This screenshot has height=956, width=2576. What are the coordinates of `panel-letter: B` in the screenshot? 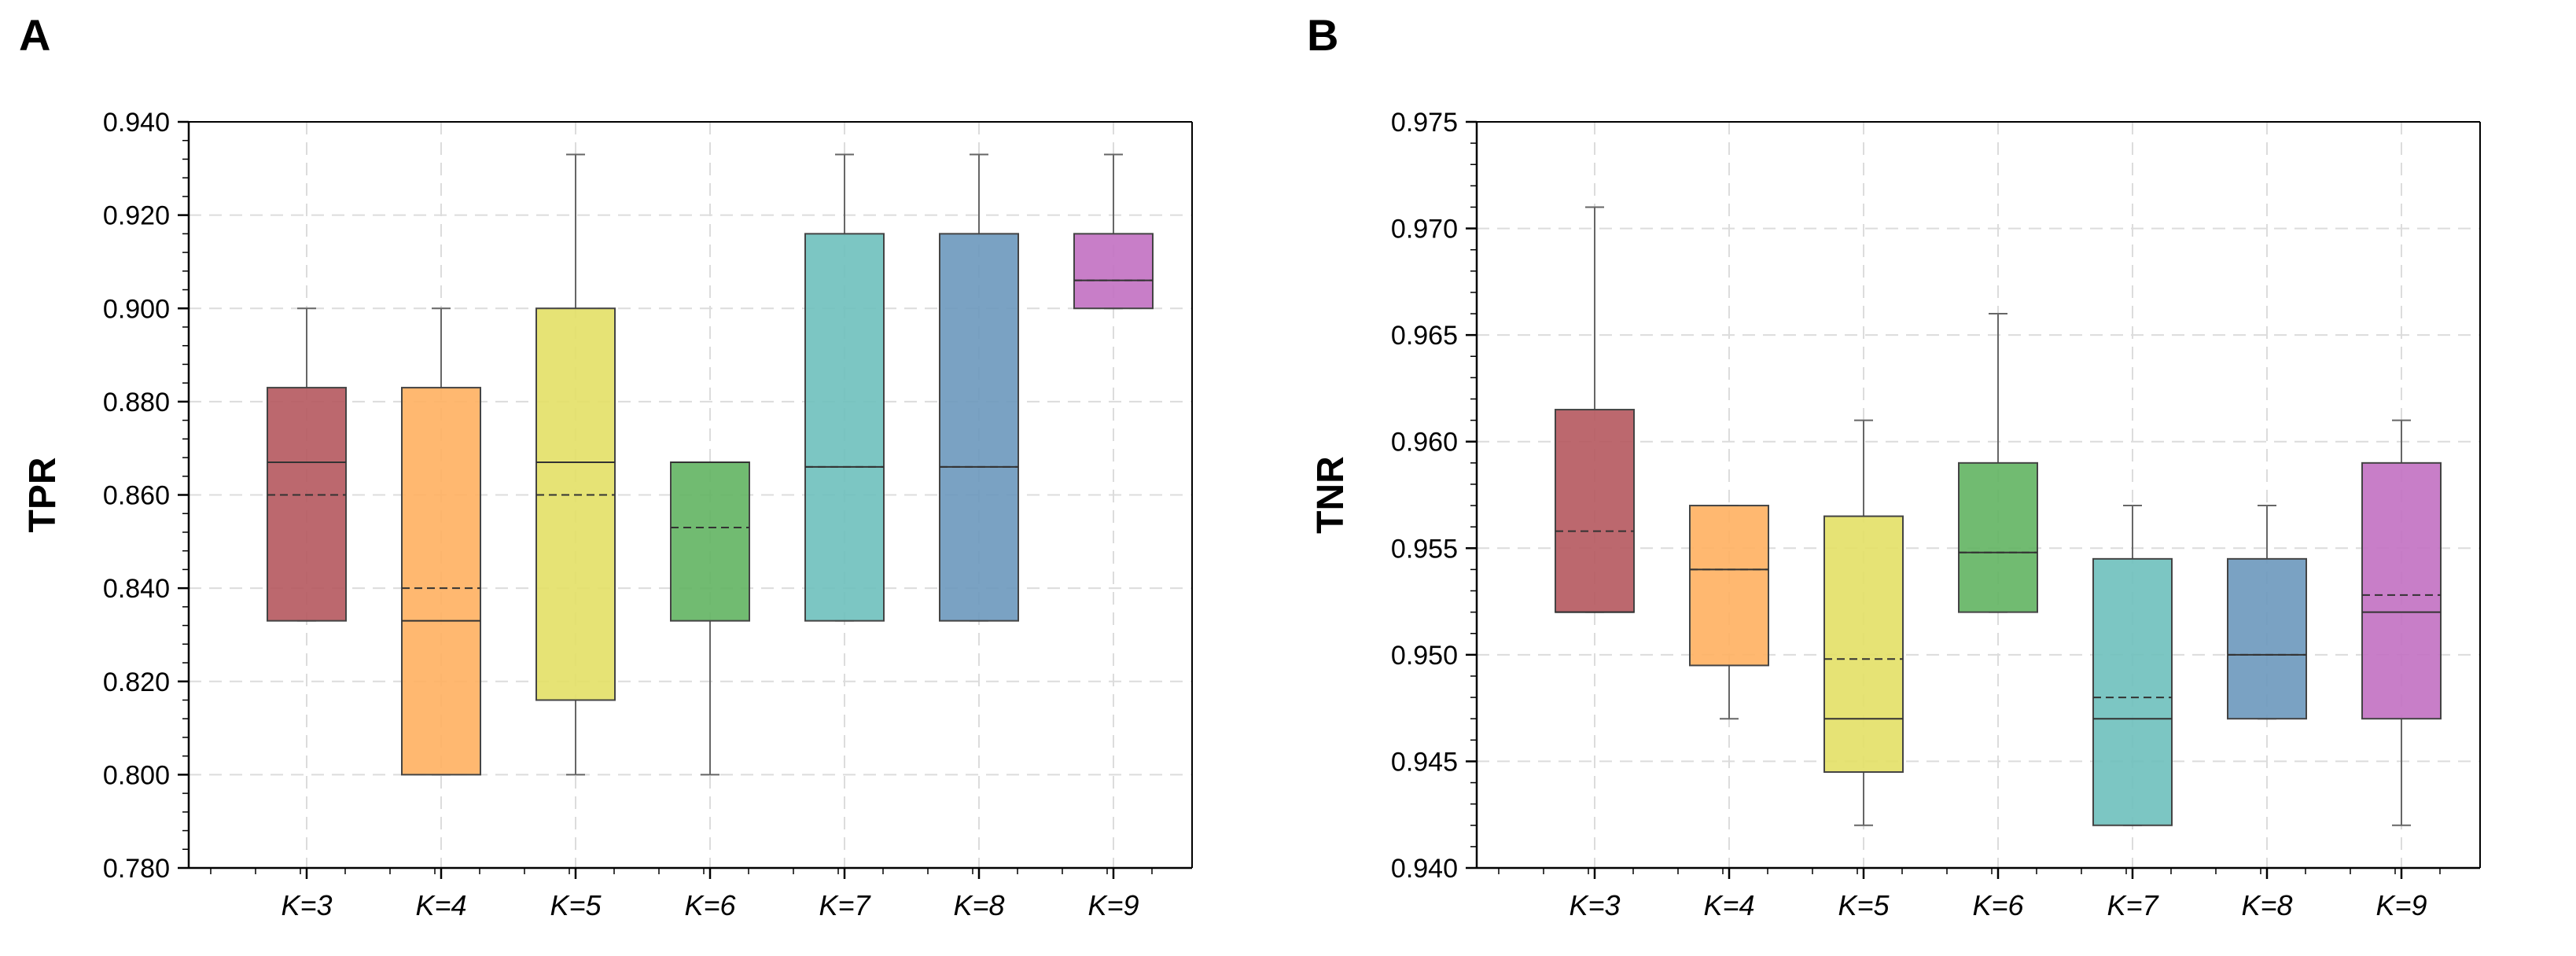 It's located at (1323, 35).